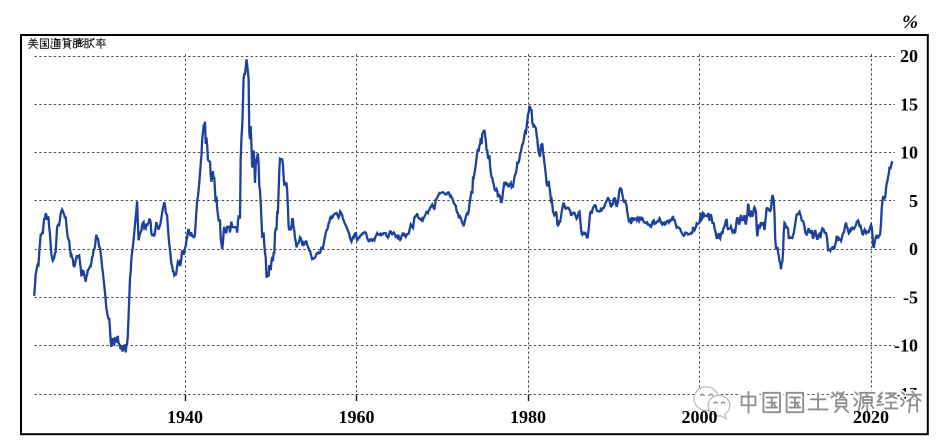  I want to click on svg-text: -5, so click(910, 297).